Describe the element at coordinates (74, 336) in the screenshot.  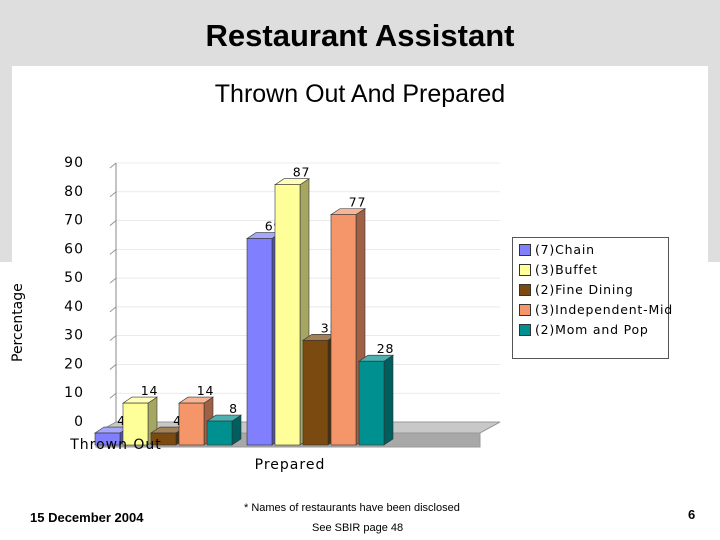
I see `y-tick-label-30: 30` at that location.